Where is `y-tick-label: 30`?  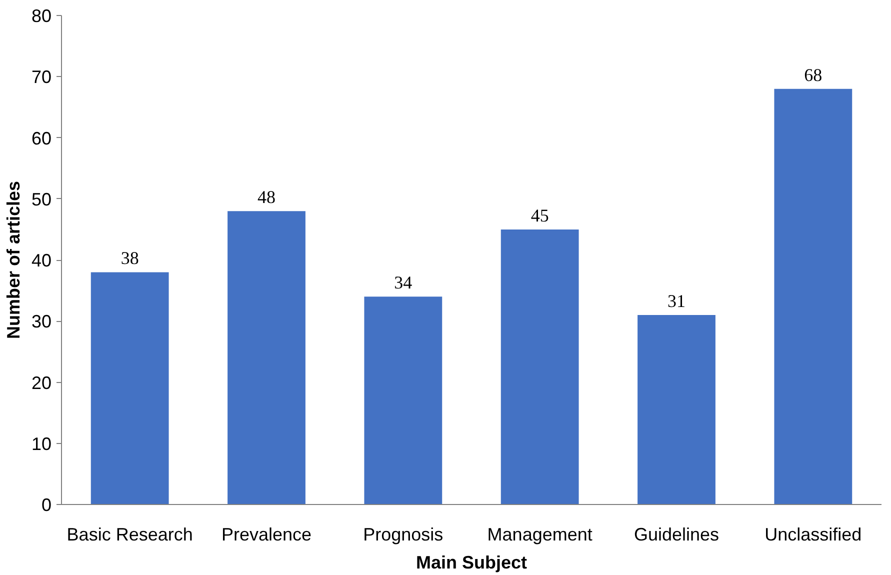 y-tick-label: 30 is located at coordinates (41, 322).